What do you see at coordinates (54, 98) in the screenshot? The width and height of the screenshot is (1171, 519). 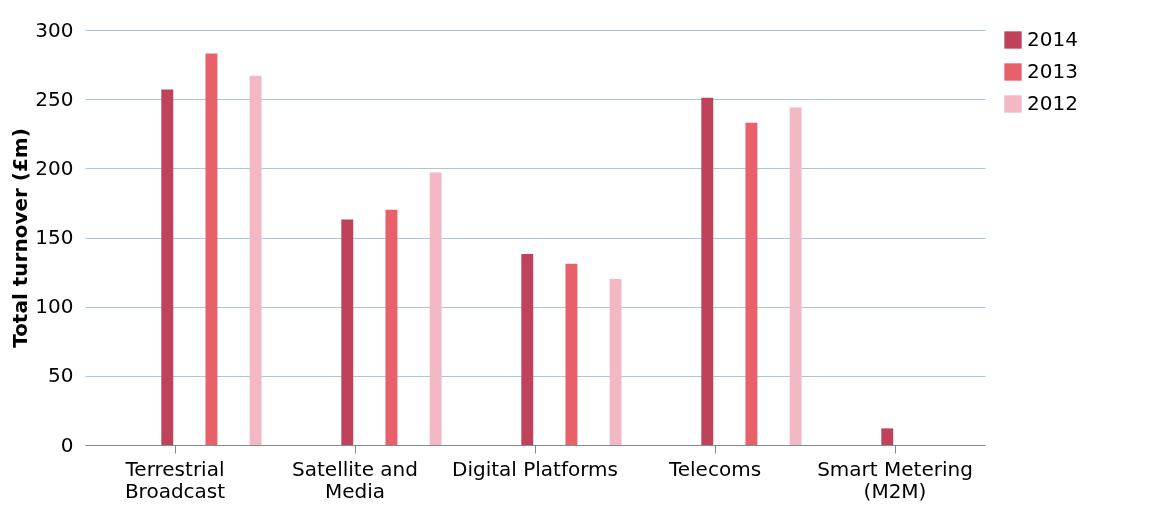 I see `y-tick-label: 250` at bounding box center [54, 98].